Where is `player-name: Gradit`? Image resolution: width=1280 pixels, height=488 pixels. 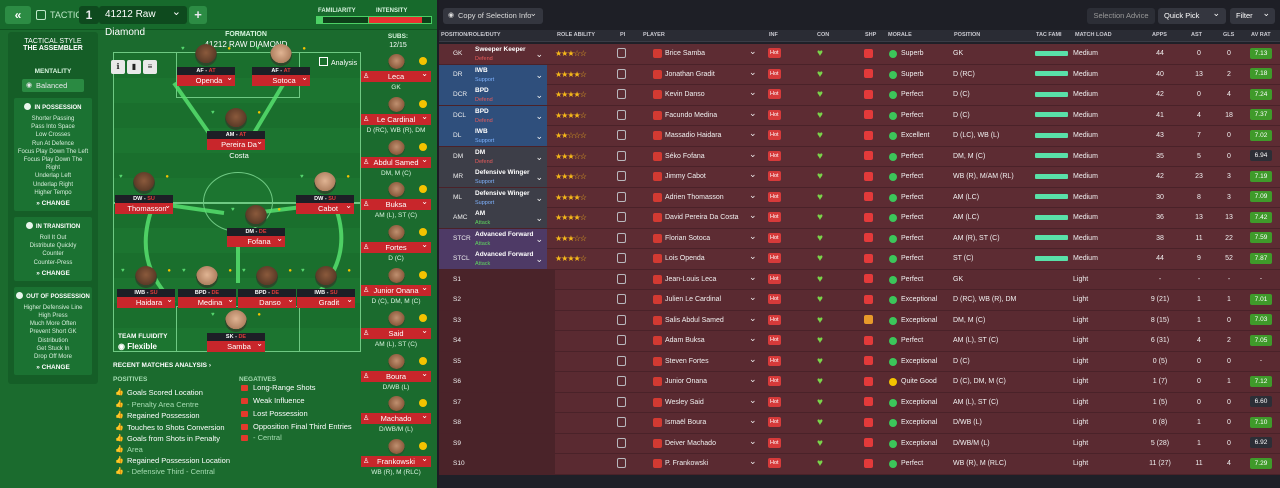
player-name: Gradit is located at coordinates (326, 301).